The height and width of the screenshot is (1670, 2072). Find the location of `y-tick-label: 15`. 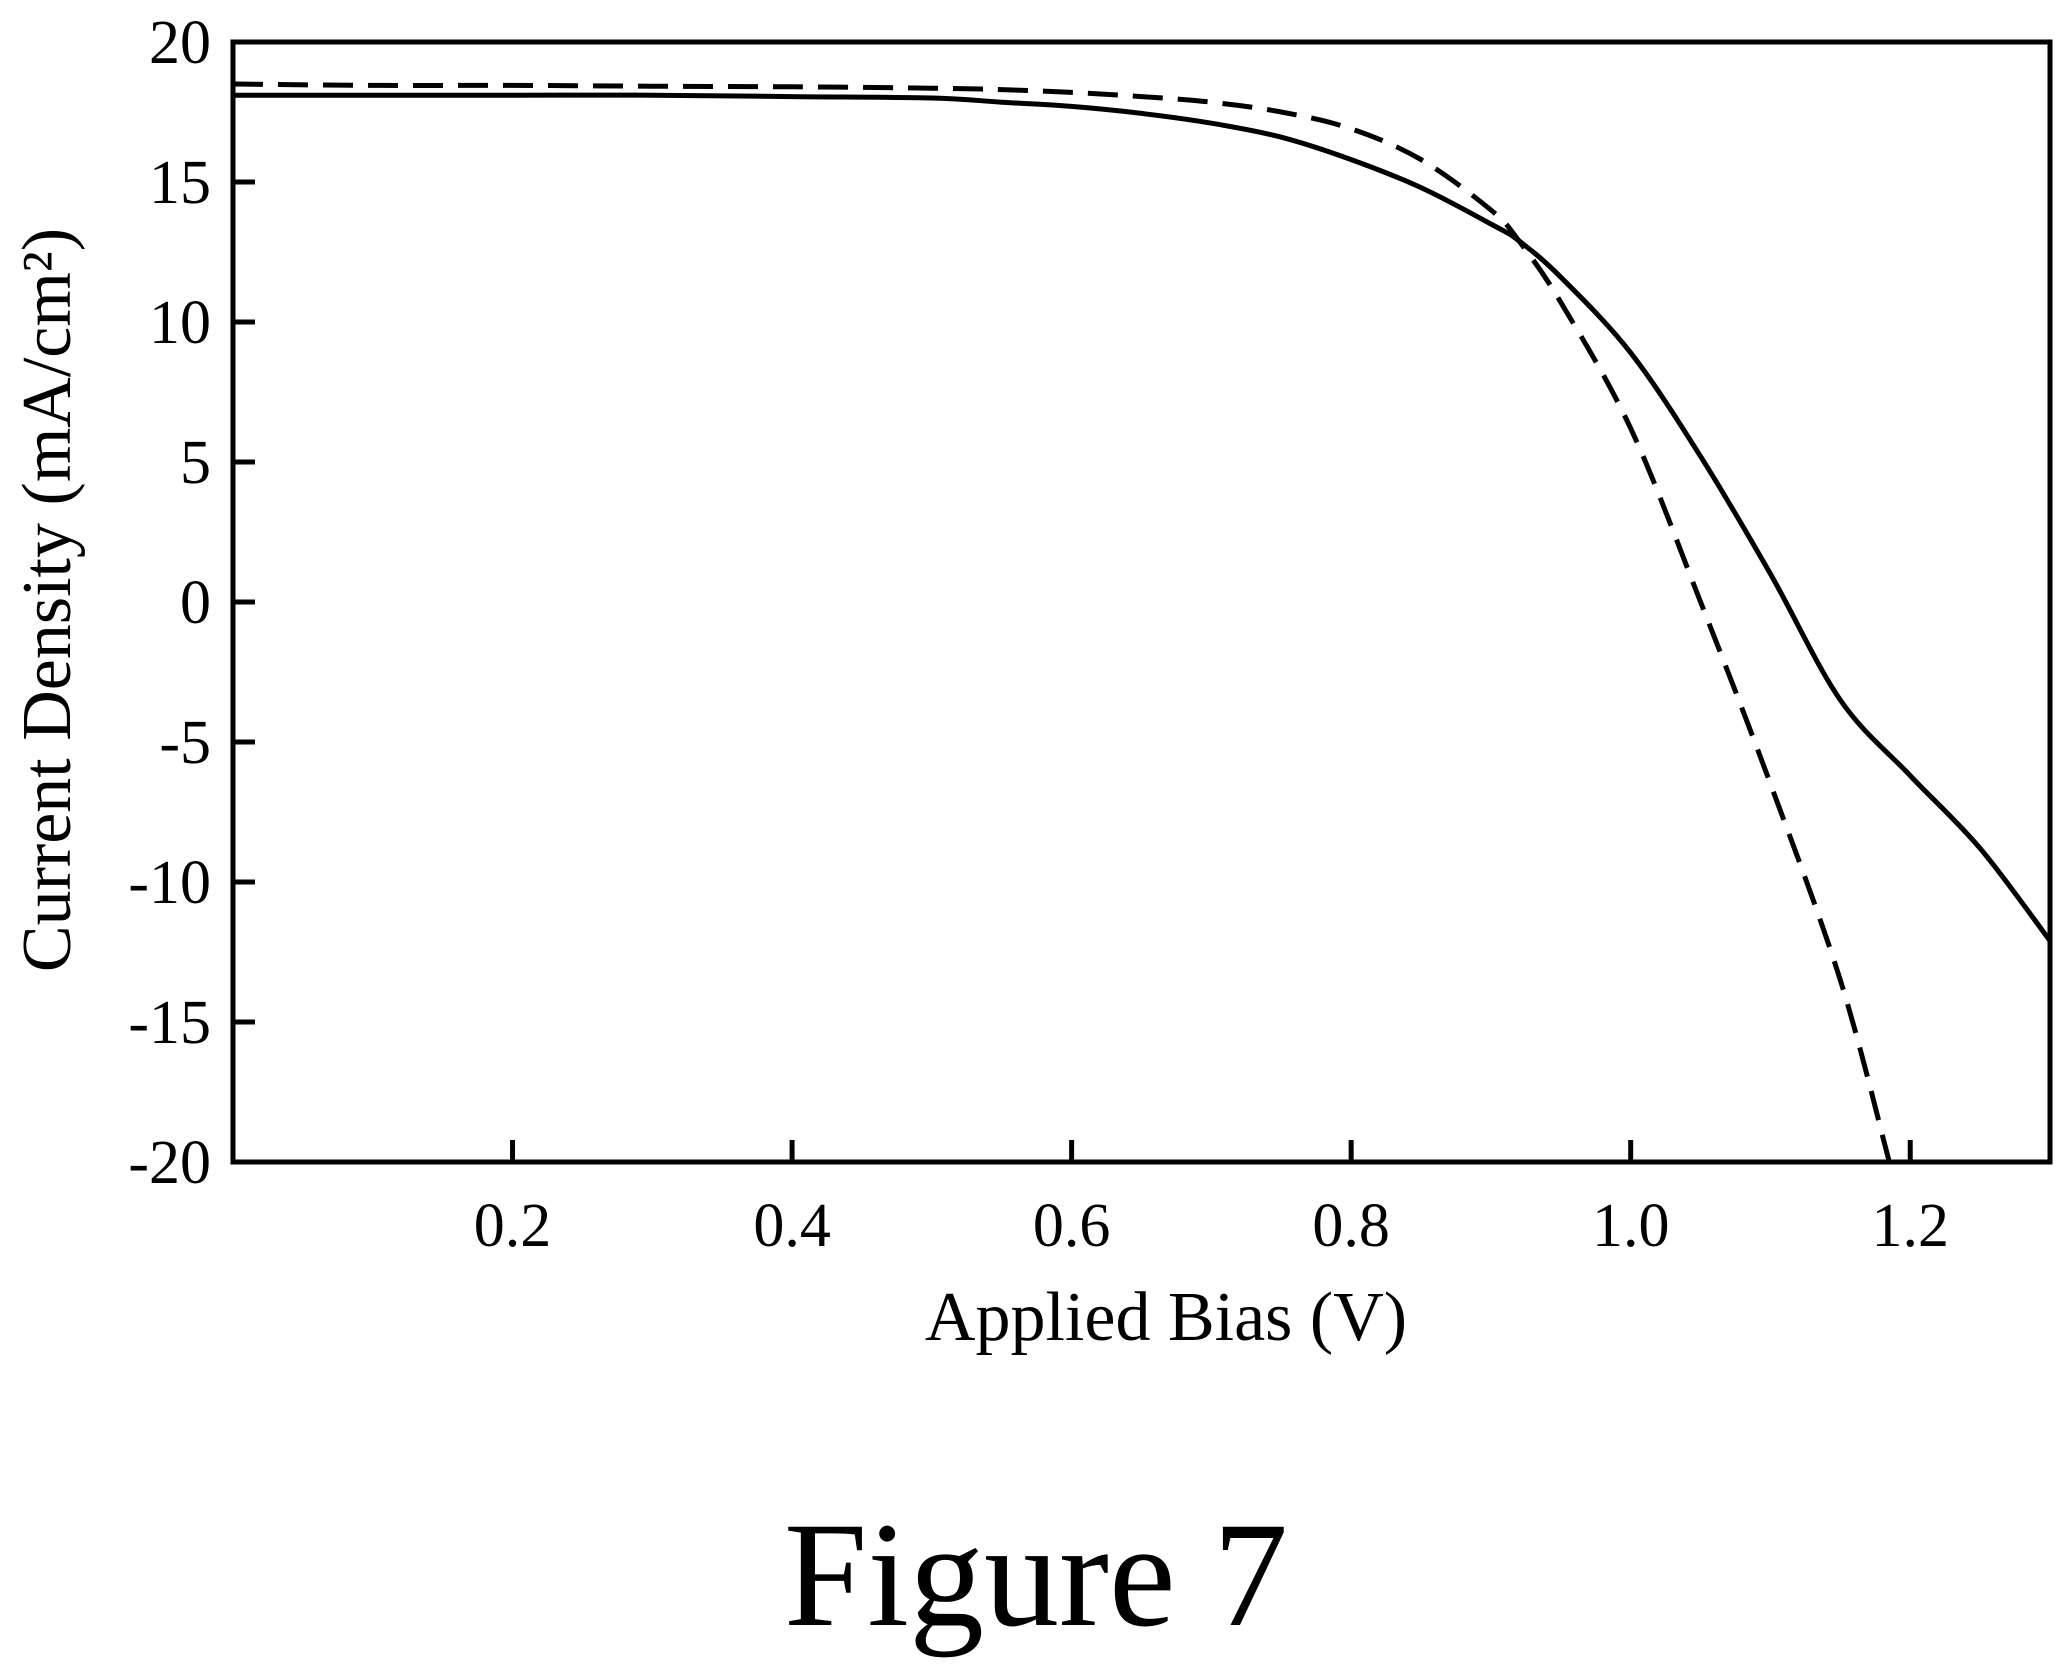

y-tick-label: 15 is located at coordinates (180, 183).